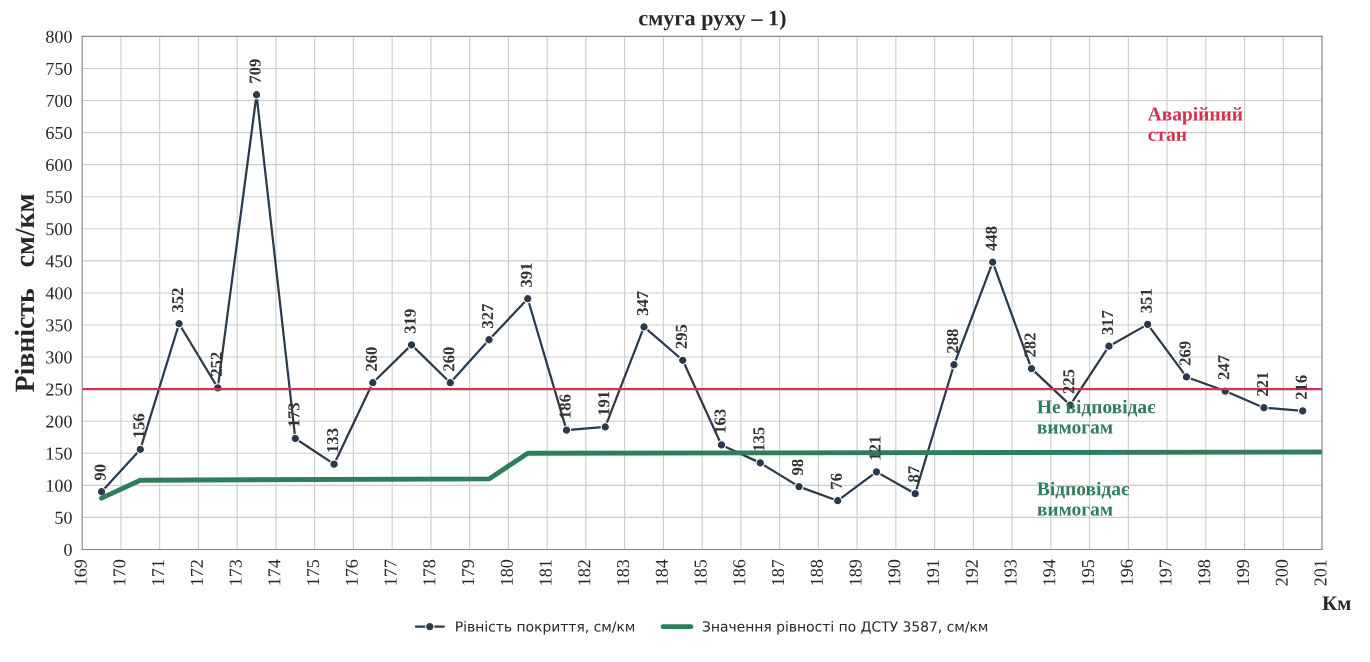  I want to click on annotation: Не відповідає вимогам, so click(1096, 416).